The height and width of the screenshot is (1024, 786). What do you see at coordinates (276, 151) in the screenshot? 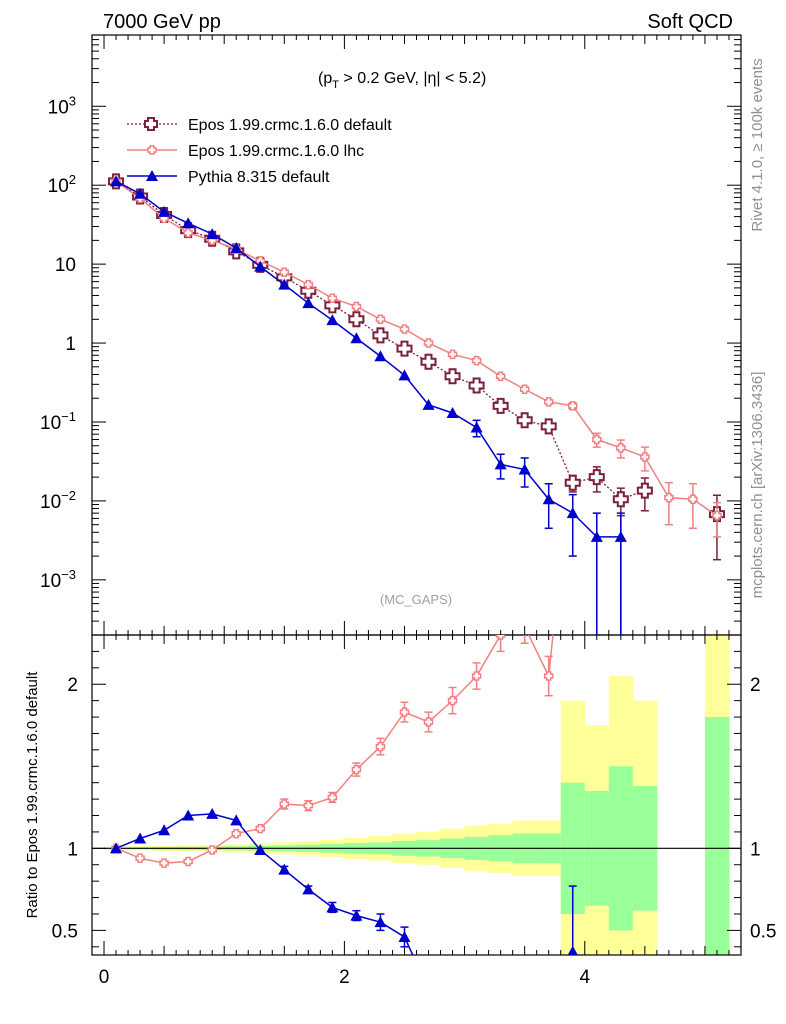
I see `legend-label-epos-lhc: Epos 1.99.crmc.1.6.0 lhc` at bounding box center [276, 151].